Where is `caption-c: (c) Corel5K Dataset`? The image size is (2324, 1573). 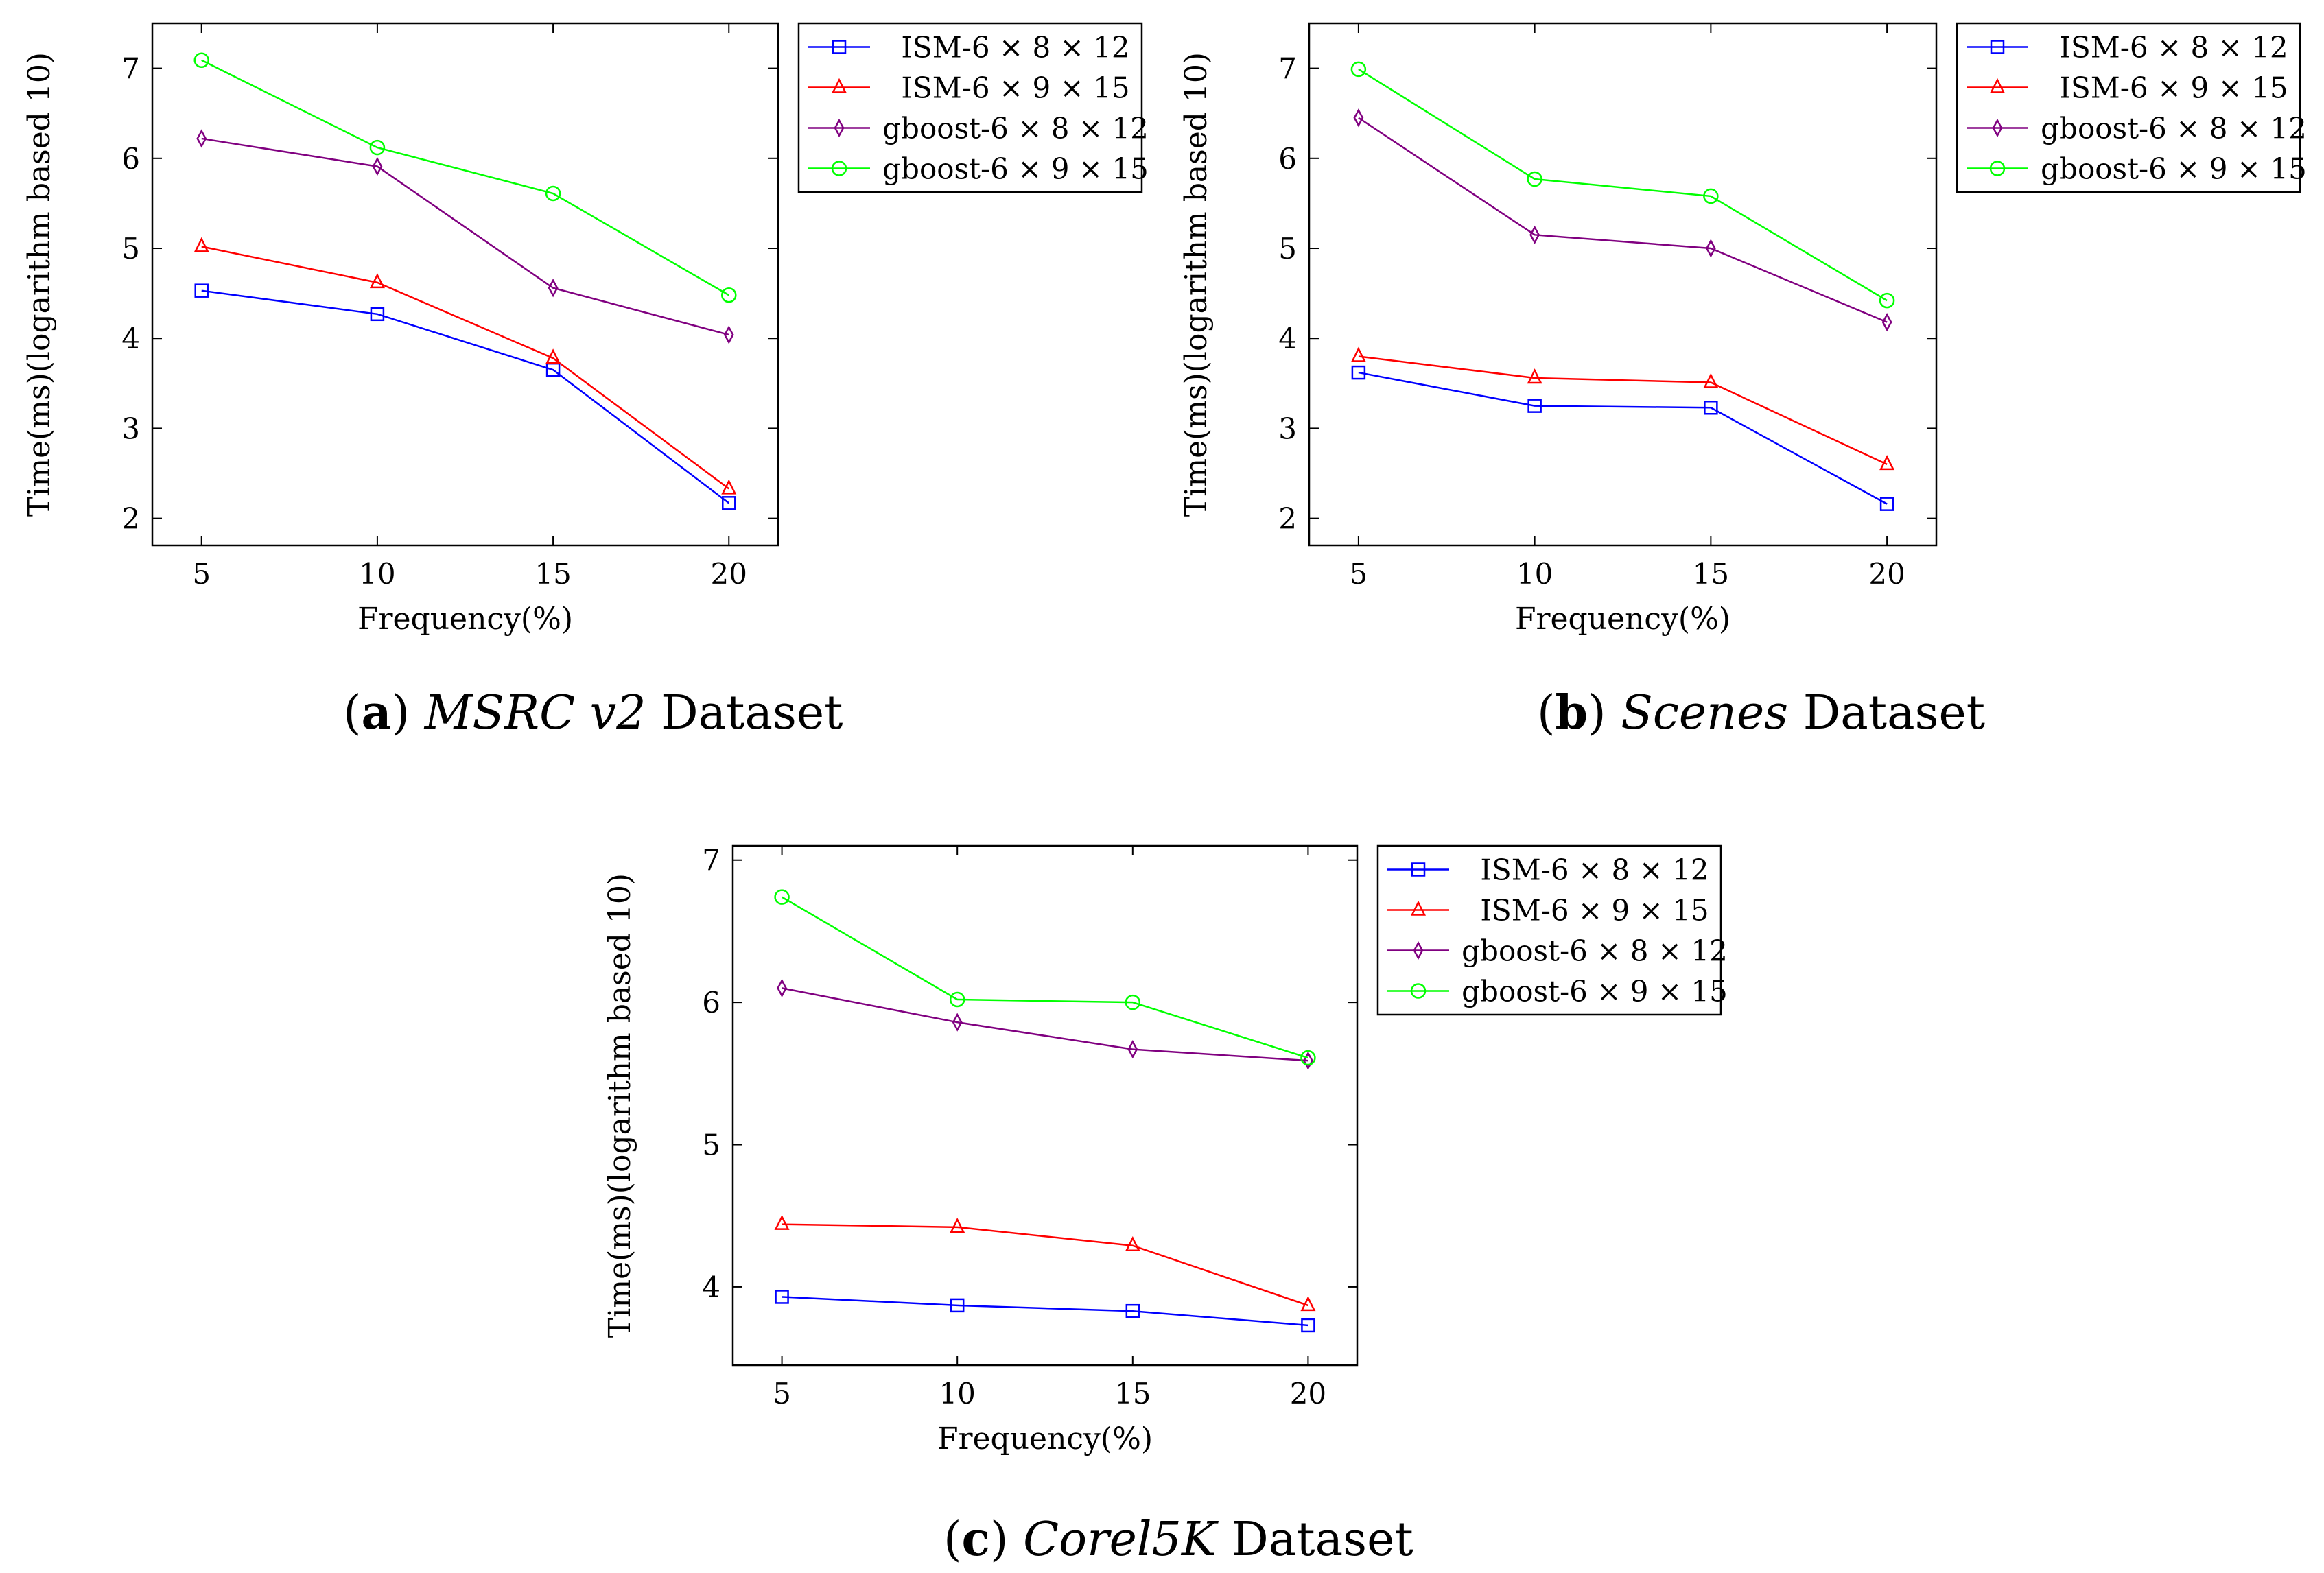 caption-c: (c) Corel5K Dataset is located at coordinates (1178, 1540).